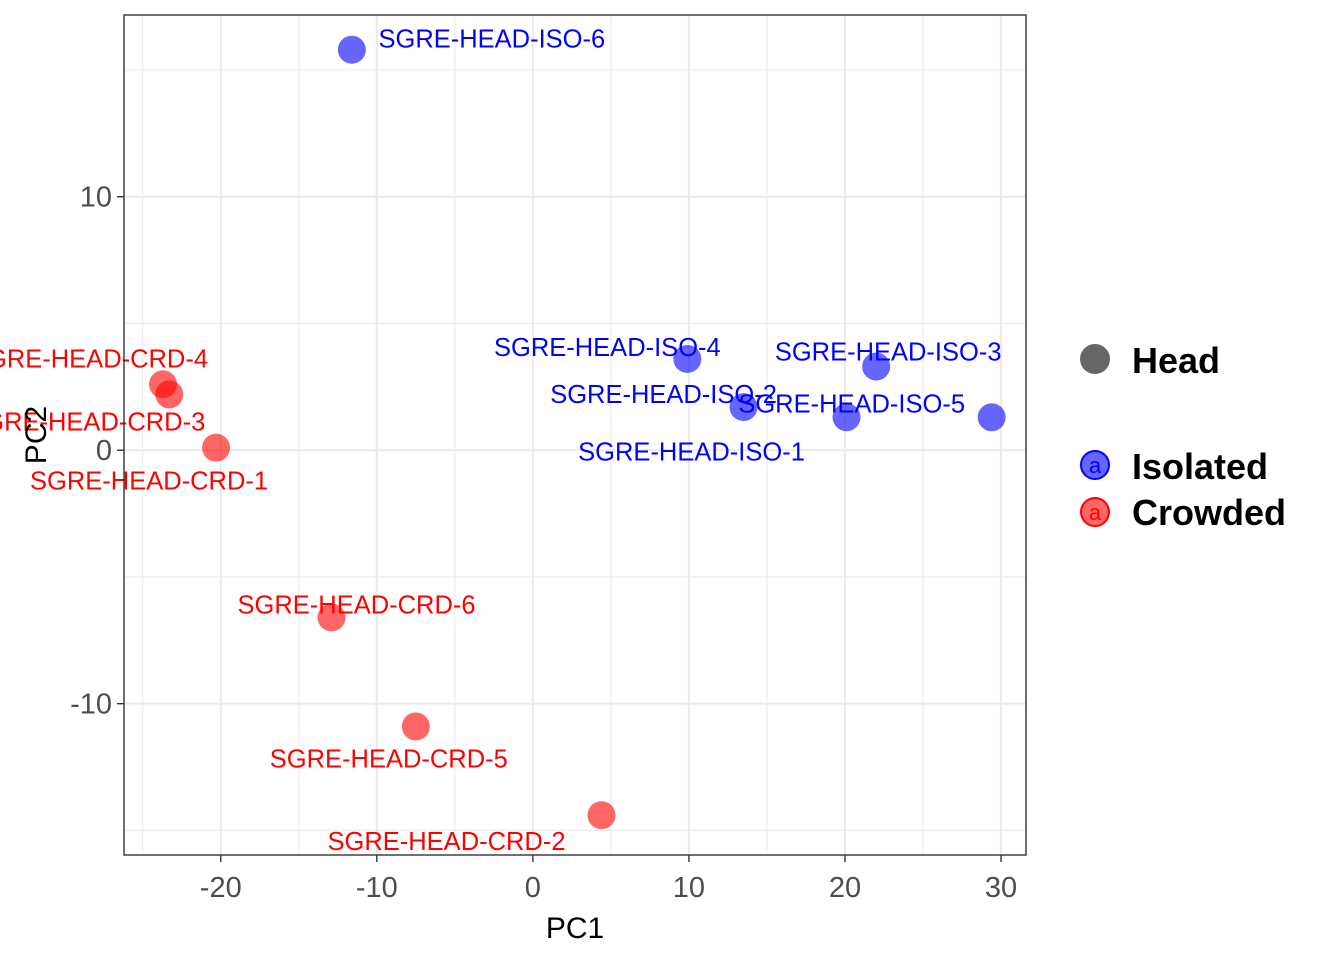  What do you see at coordinates (845, 888) in the screenshot?
I see `x-tick-label: 20` at bounding box center [845, 888].